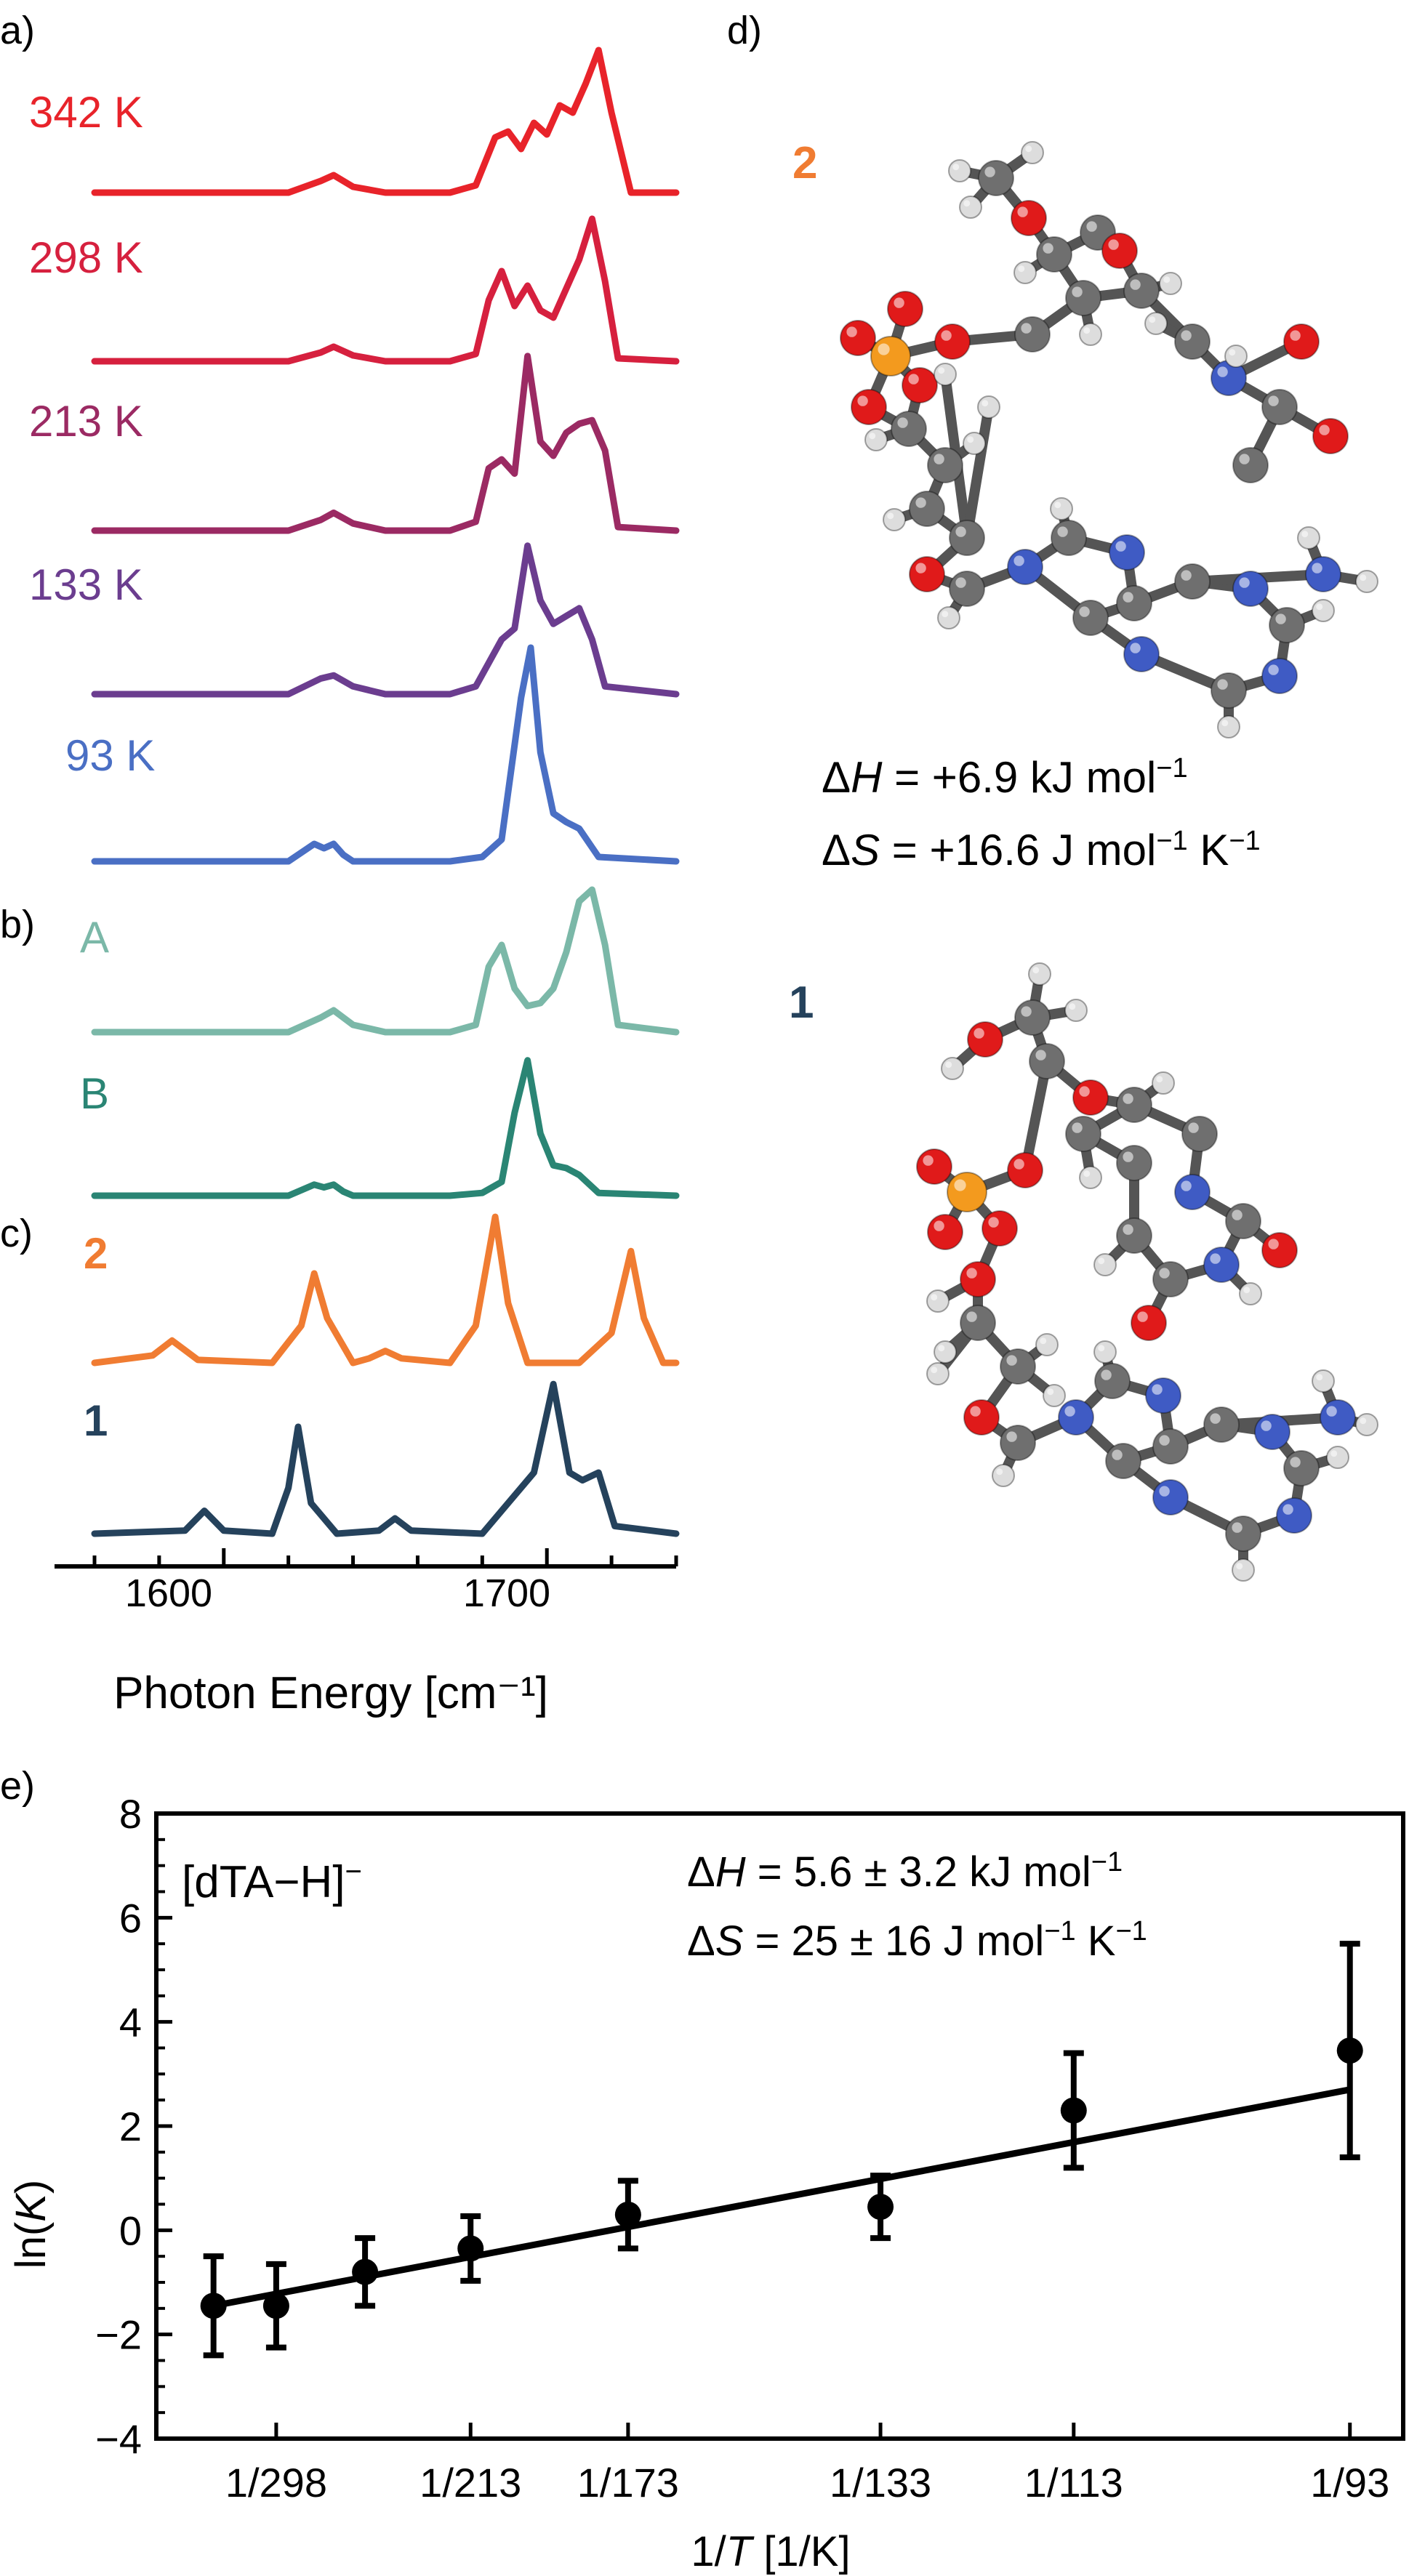  Describe the element at coordinates (130, 1814) in the screenshot. I see `y-tick-label: 8` at that location.